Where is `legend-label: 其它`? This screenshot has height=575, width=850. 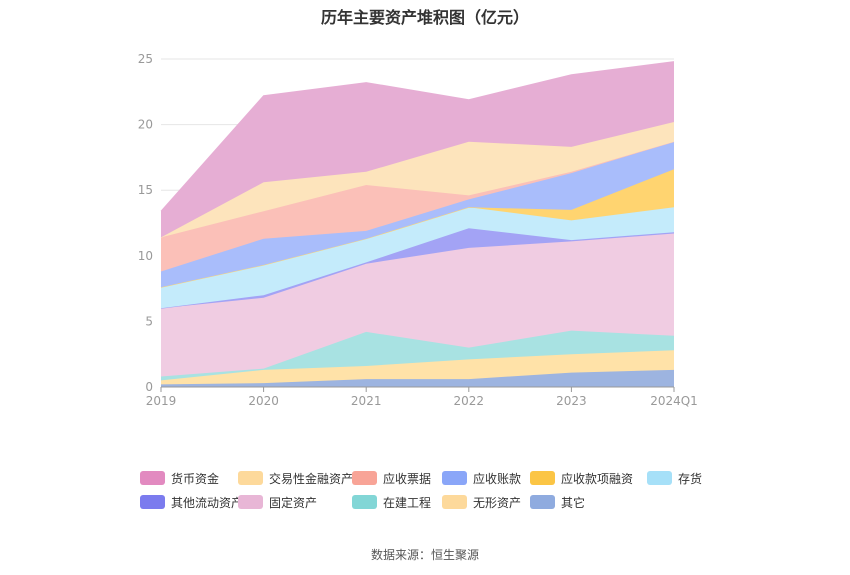 legend-label: 其它 is located at coordinates (573, 502).